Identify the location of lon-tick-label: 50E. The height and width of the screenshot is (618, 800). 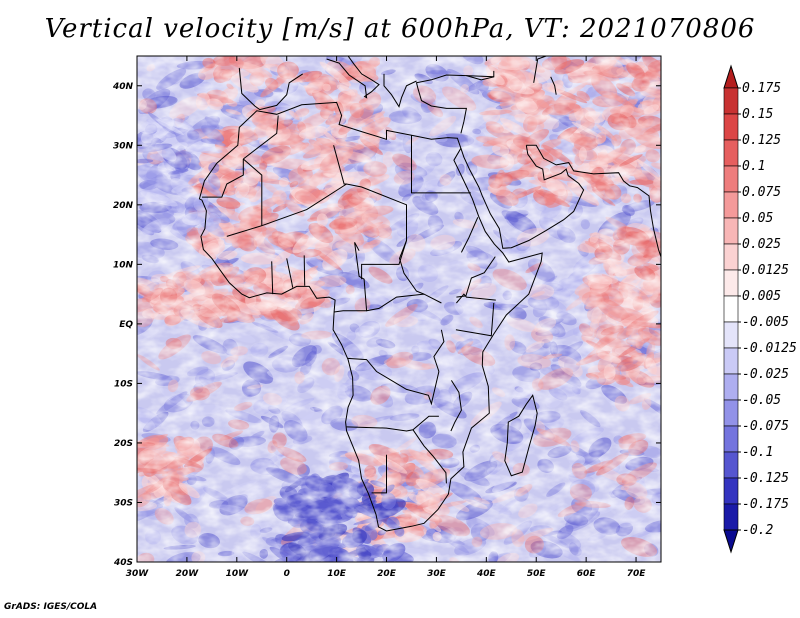
(537, 574).